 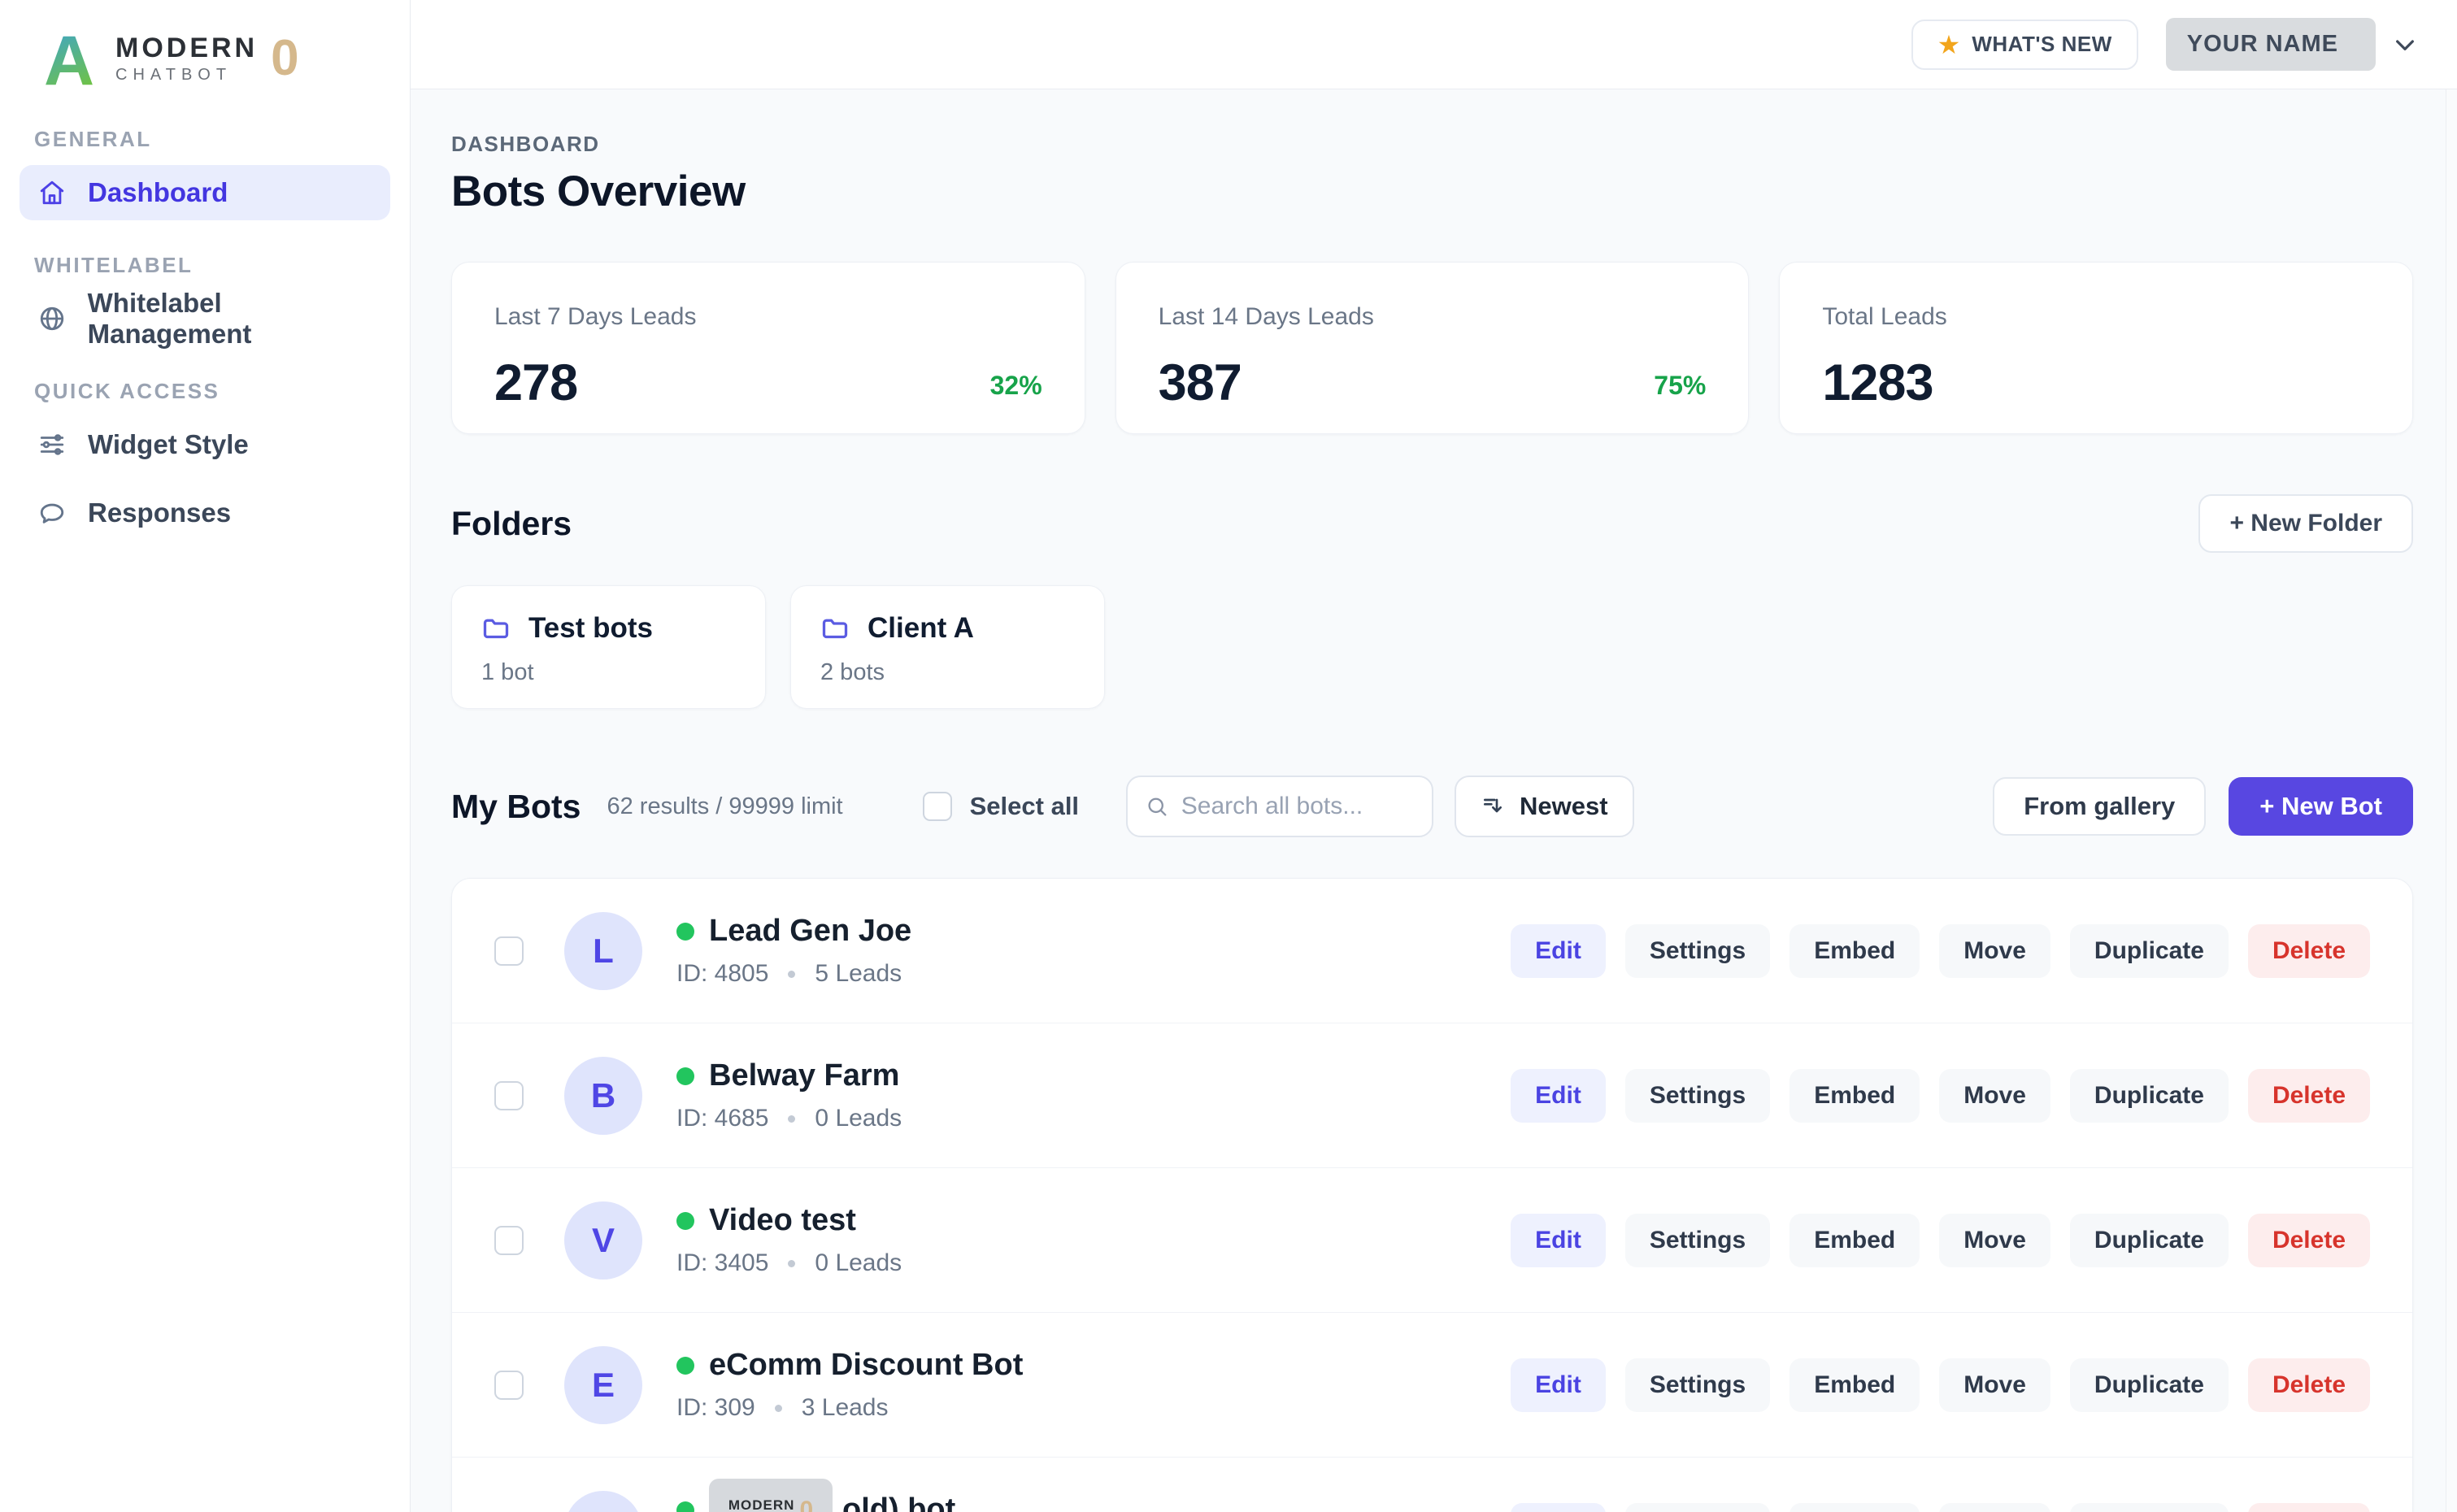 I want to click on sidebar-item-label: Responses, so click(x=160, y=512).